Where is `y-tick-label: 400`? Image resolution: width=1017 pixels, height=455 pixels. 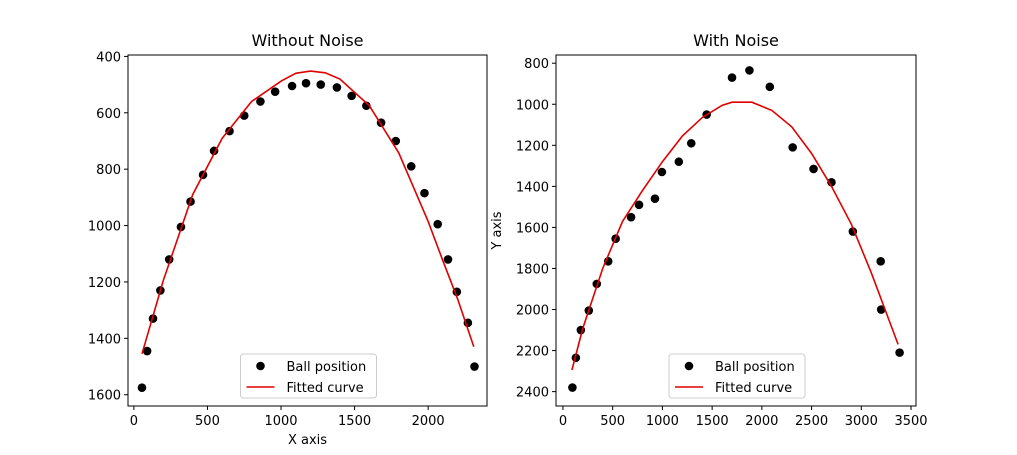
y-tick-label: 400 is located at coordinates (108, 57).